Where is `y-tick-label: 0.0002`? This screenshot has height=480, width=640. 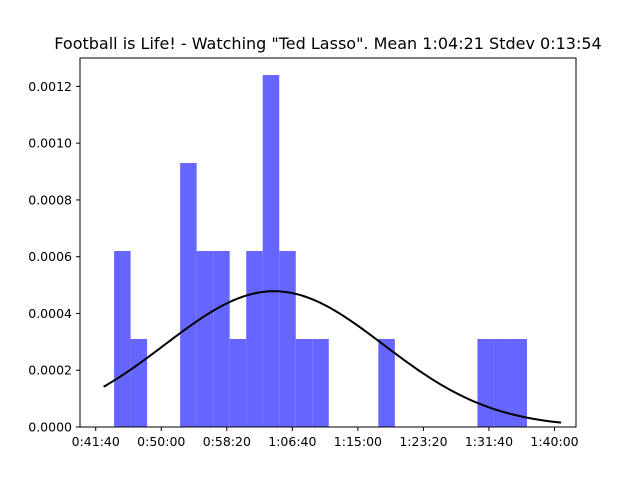 y-tick-label: 0.0002 is located at coordinates (50, 370).